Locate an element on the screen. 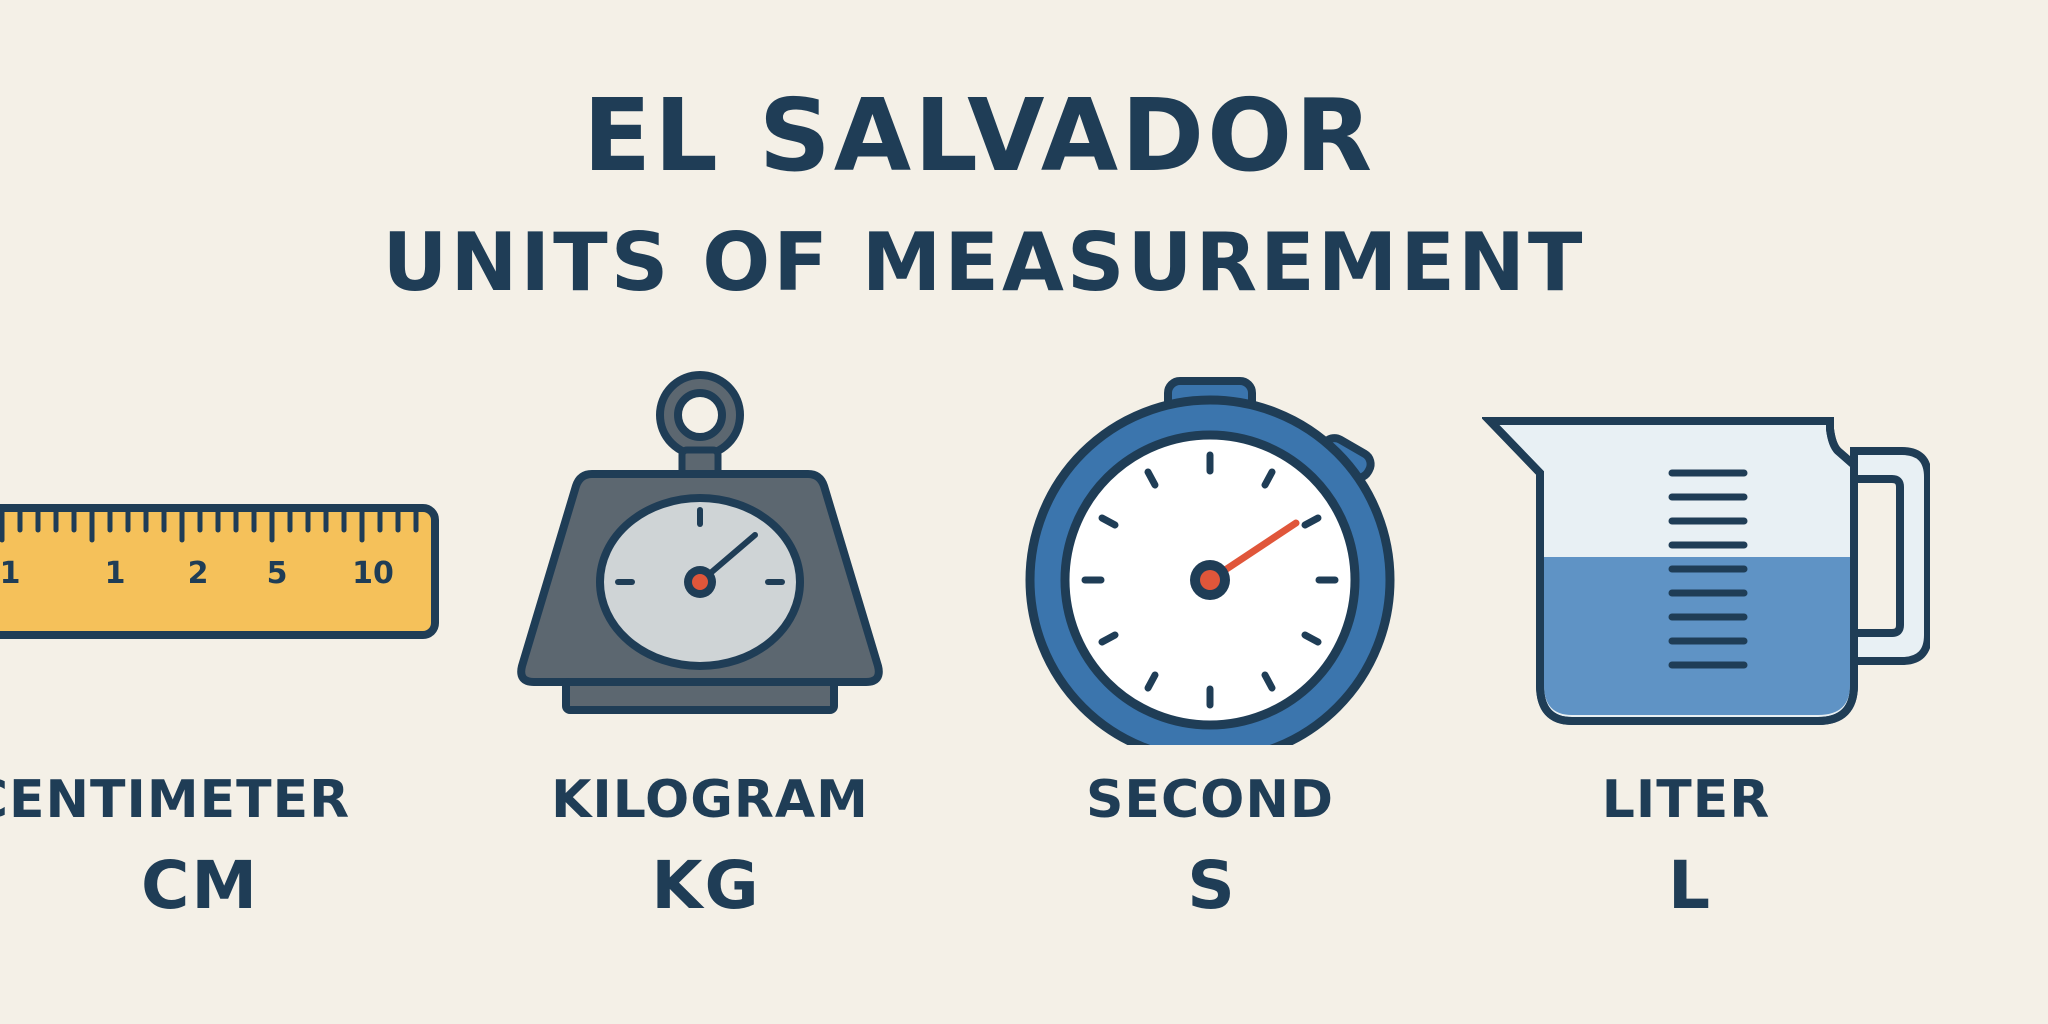  page-subtitle: UNITS OF MEASUREMENT is located at coordinates (984, 262).